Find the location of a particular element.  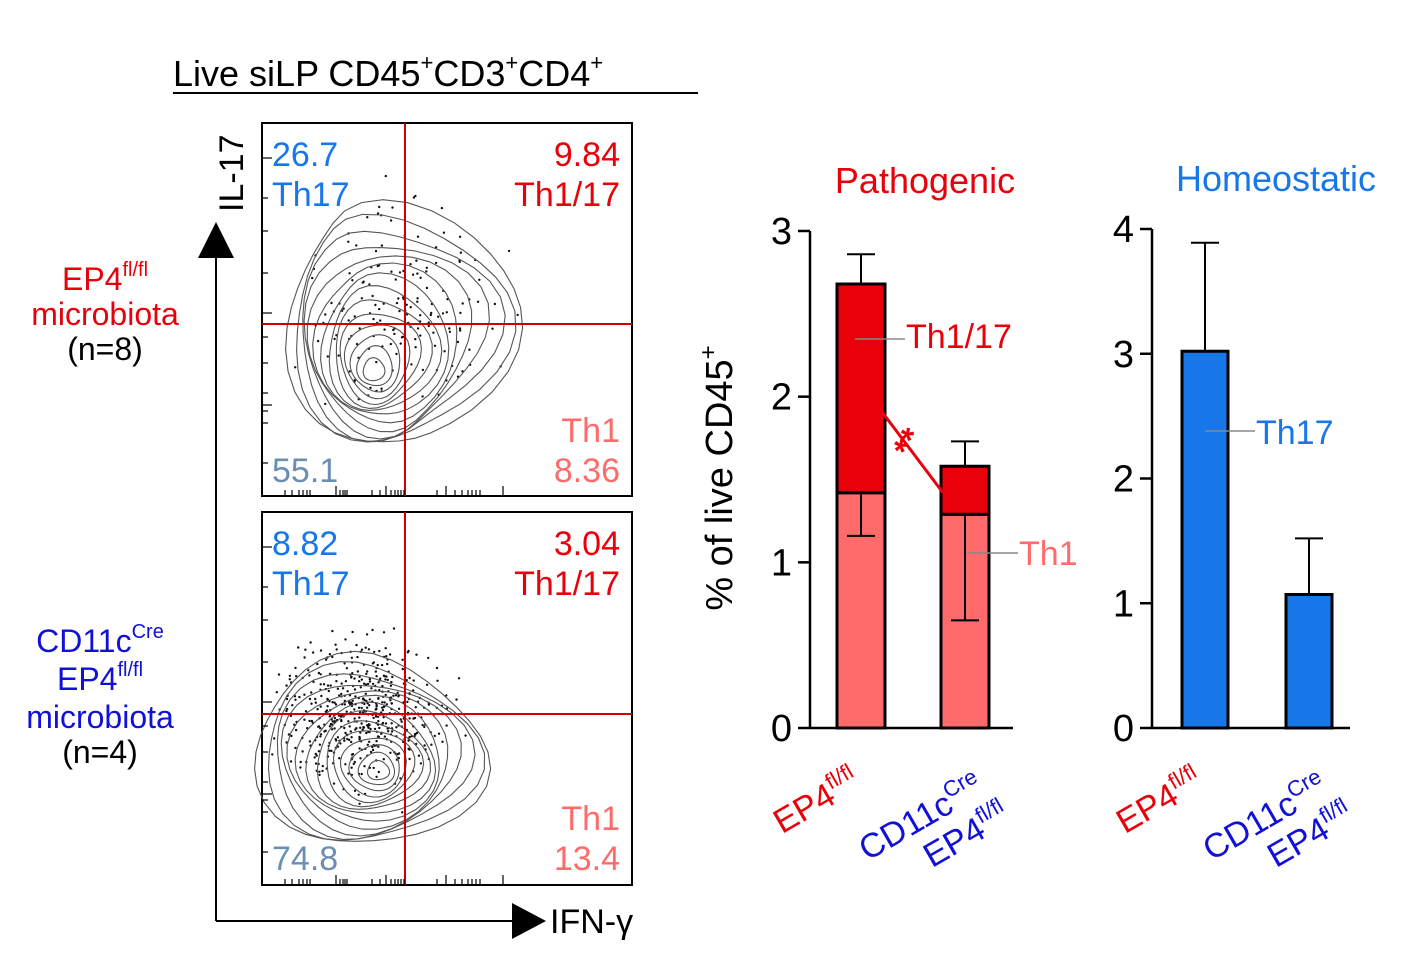

plot1-th117-value: 9.84 is located at coordinates (587, 155).